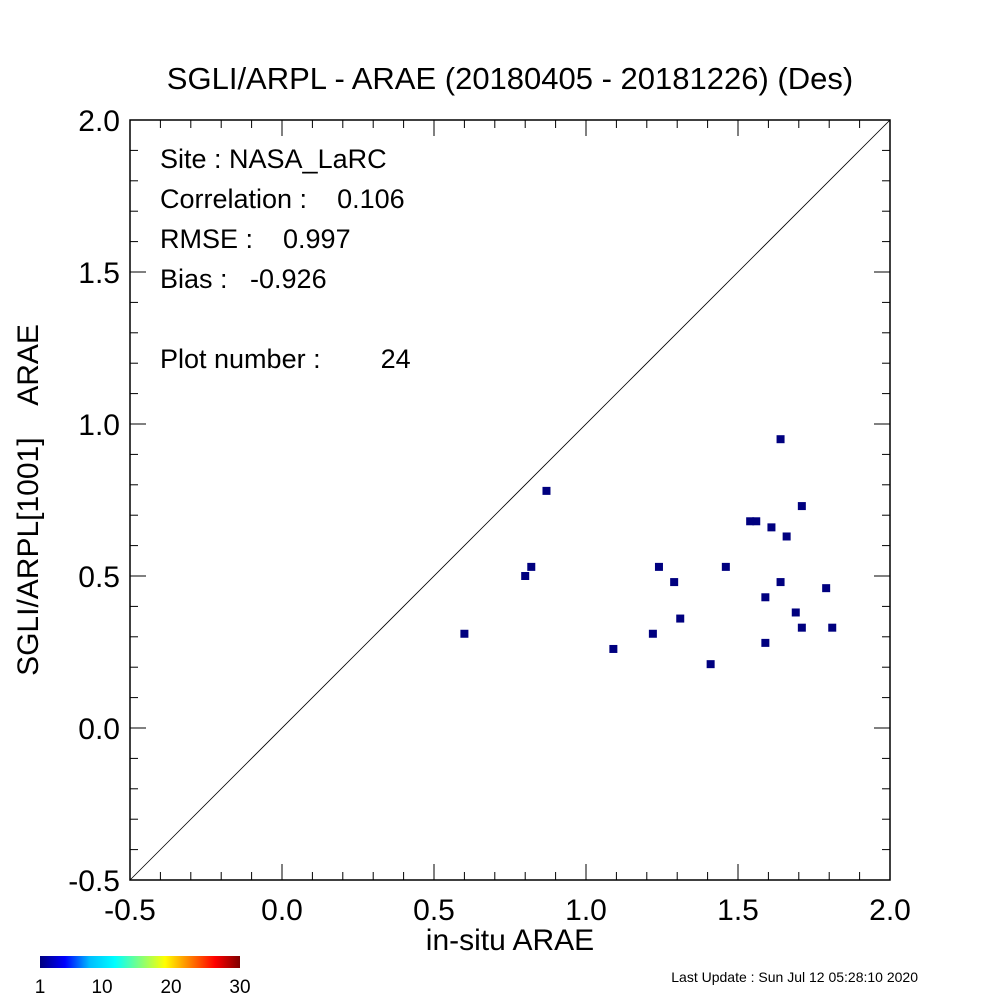 This screenshot has width=1000, height=1000. What do you see at coordinates (243, 279) in the screenshot?
I see `stat-bias: Bias : -0.926` at bounding box center [243, 279].